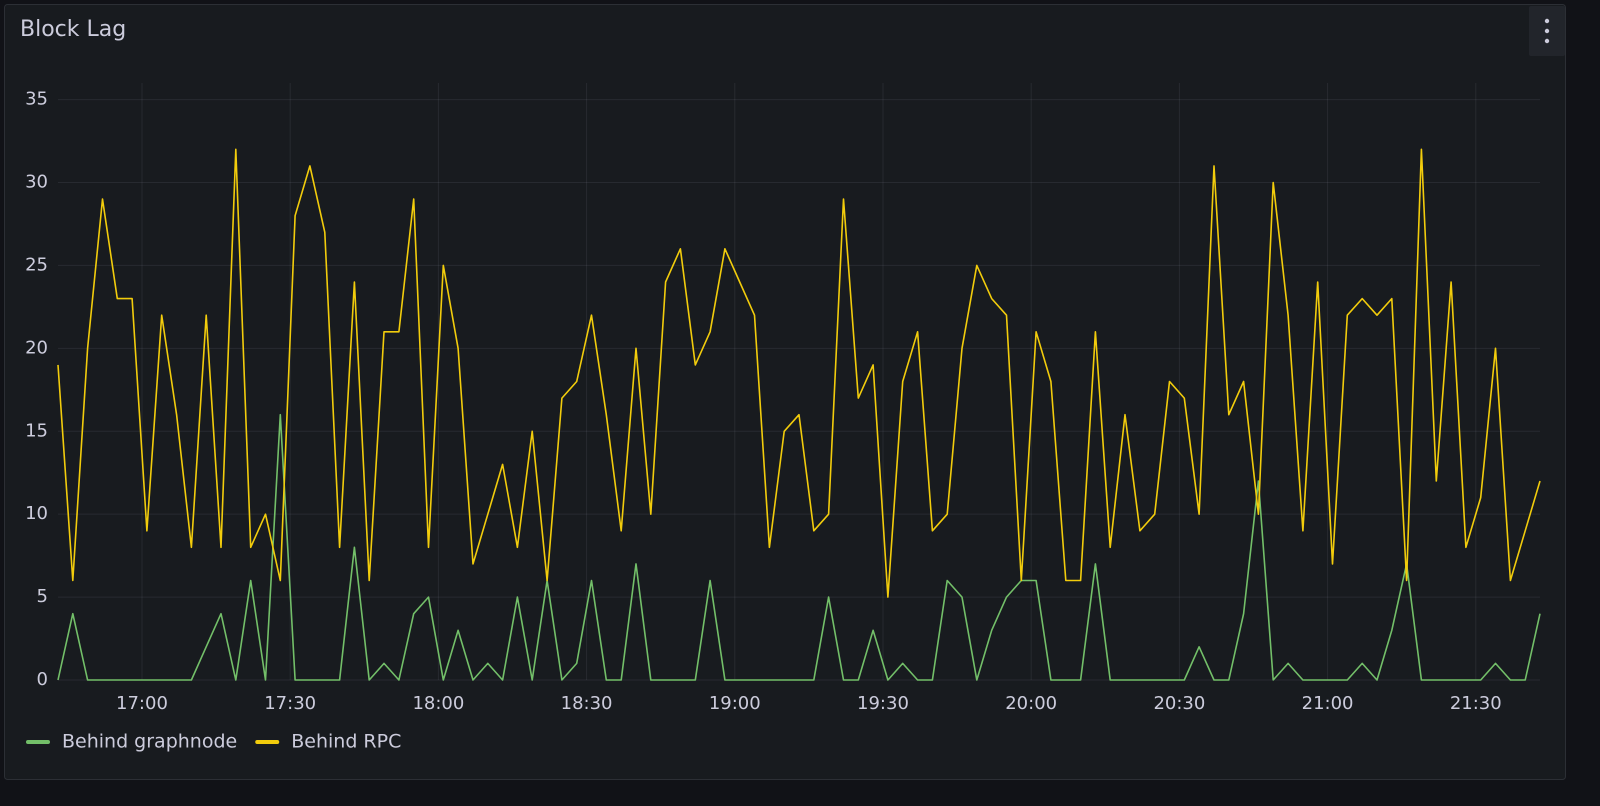 Image resolution: width=1600 pixels, height=806 pixels. What do you see at coordinates (346, 742) in the screenshot?
I see `legend-label: Behind RPC` at bounding box center [346, 742].